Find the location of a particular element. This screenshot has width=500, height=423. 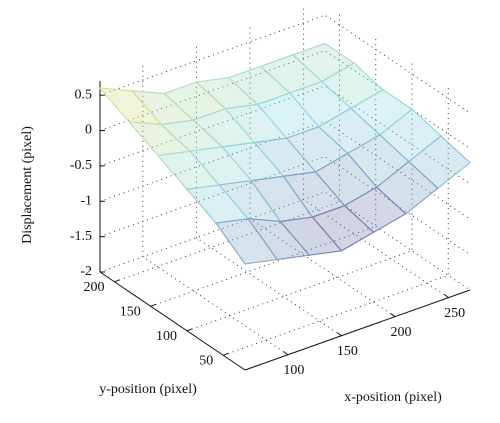

y-tick-label: 50 is located at coordinates (206, 361).